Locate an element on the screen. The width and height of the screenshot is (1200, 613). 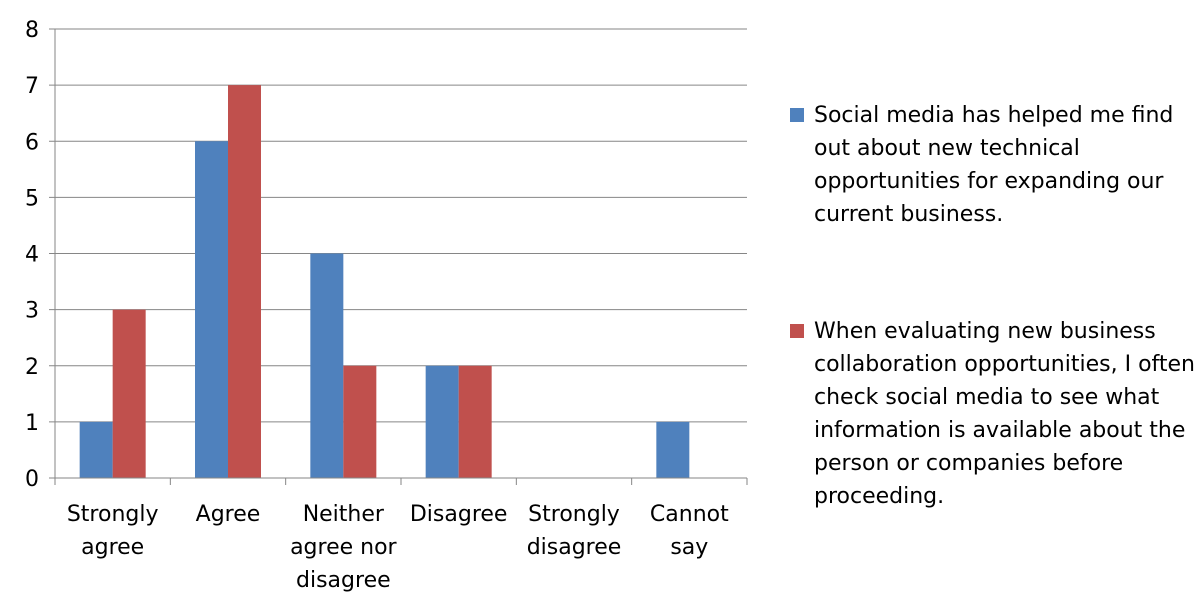
y-tick-label: 2 is located at coordinates (32, 367).